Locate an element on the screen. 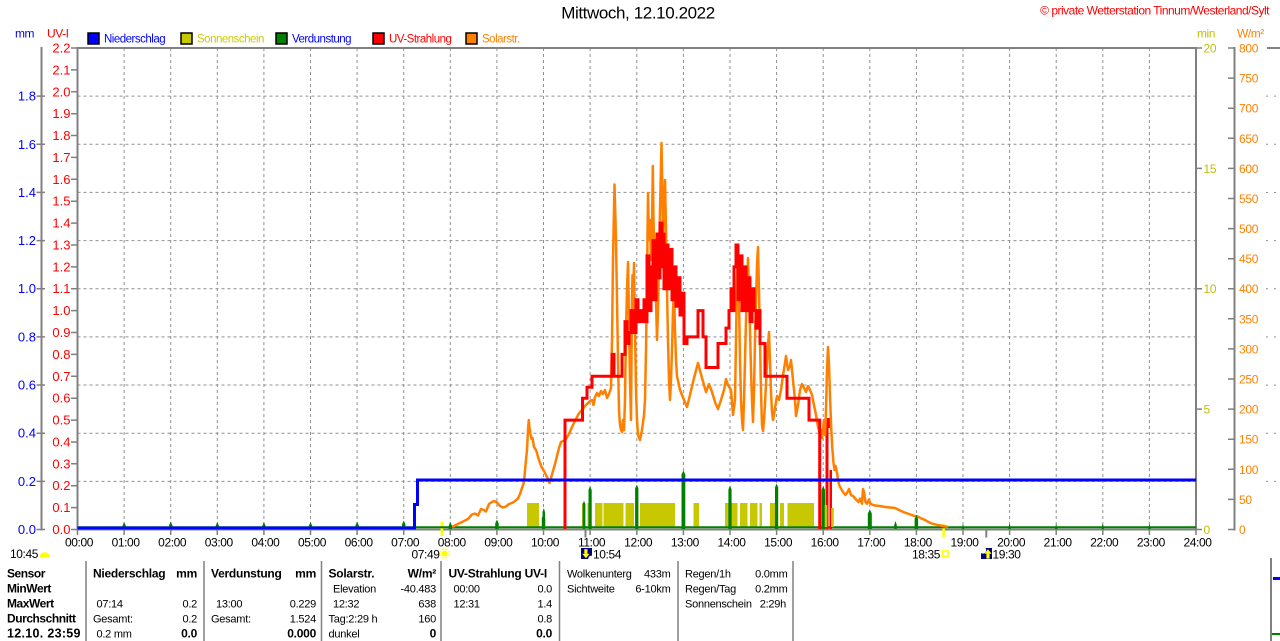 This screenshot has height=641, width=1280. svg-text: 12:00 is located at coordinates (638, 543).